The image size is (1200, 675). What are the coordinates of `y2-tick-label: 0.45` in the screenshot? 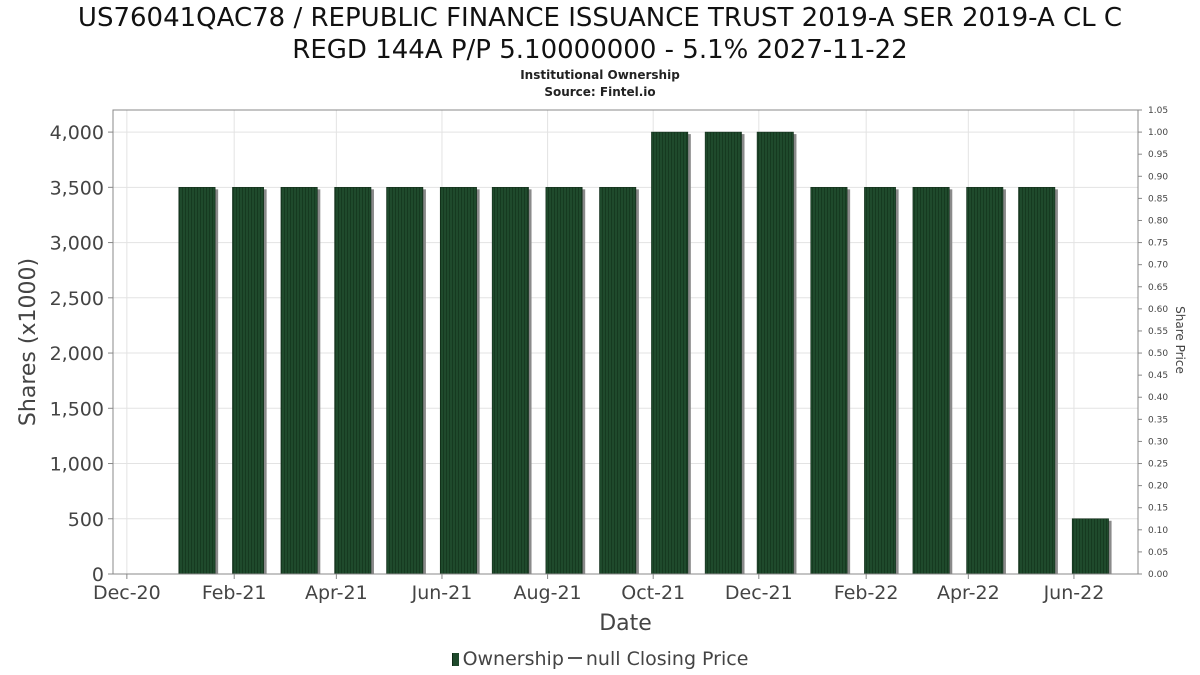 It's located at (1158, 376).